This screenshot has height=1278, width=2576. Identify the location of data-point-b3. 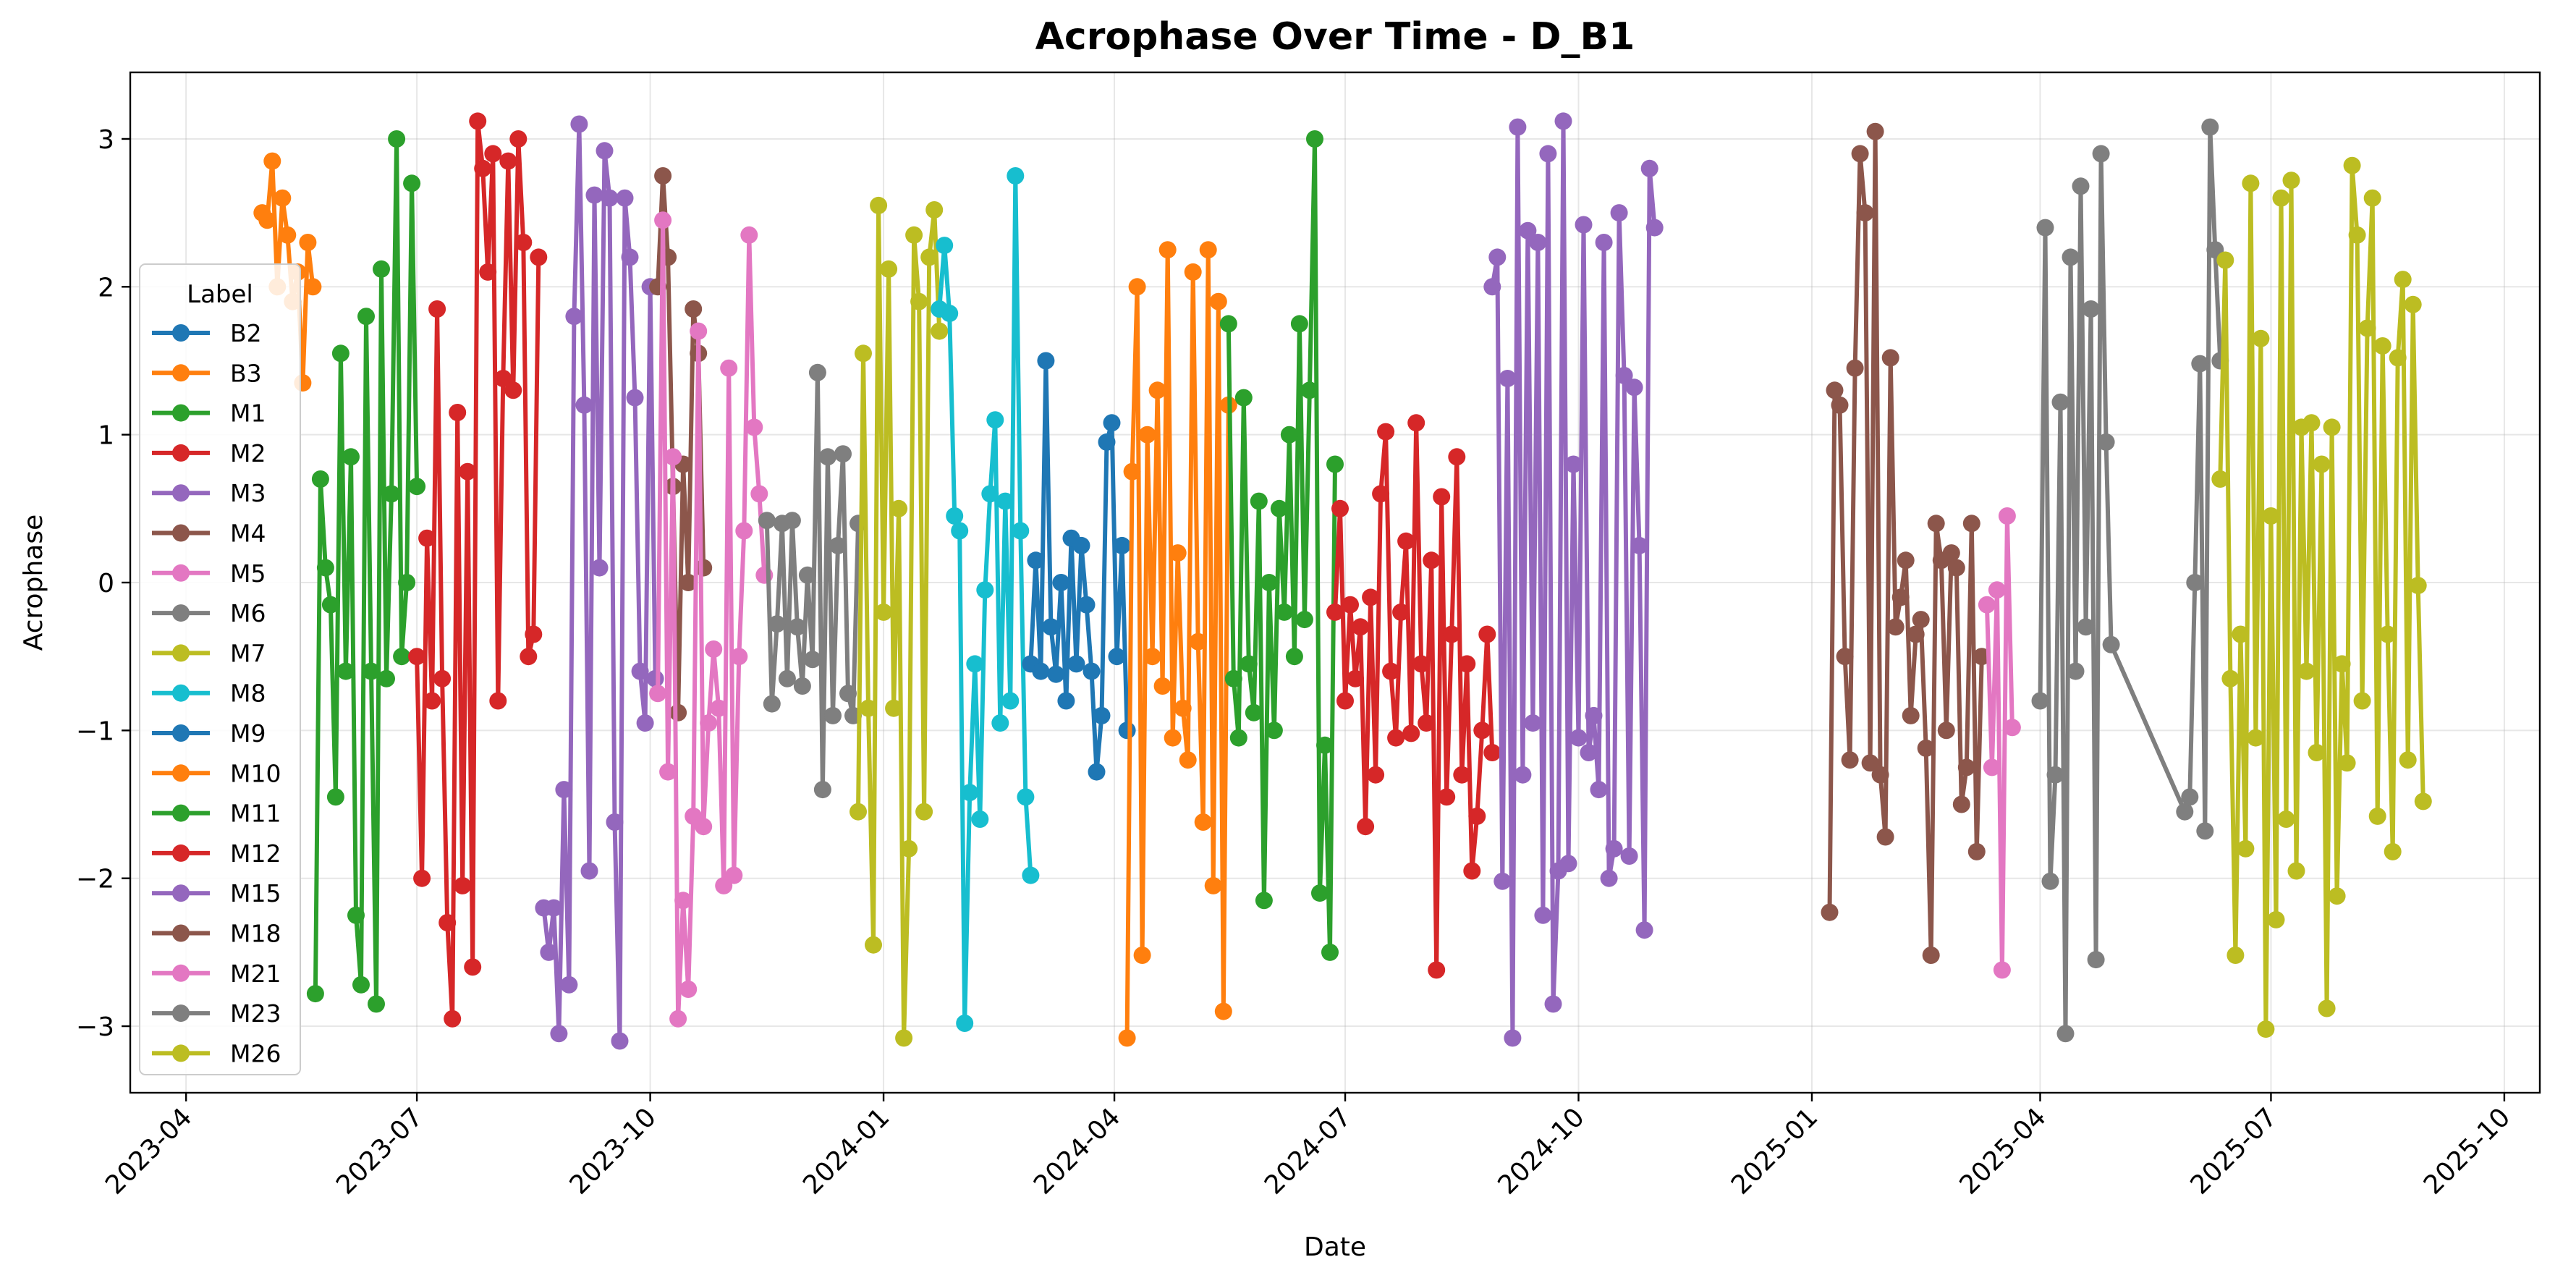
(288, 235).